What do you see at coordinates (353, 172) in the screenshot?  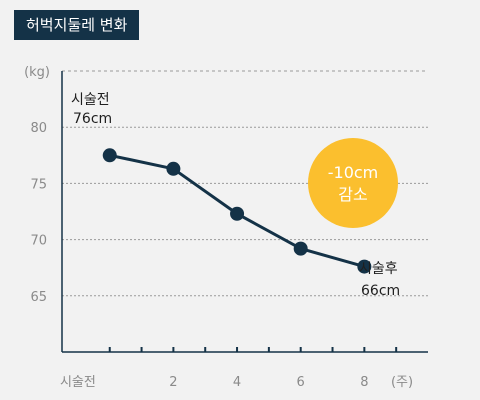 I see `reduction-badge-value: -10cm` at bounding box center [353, 172].